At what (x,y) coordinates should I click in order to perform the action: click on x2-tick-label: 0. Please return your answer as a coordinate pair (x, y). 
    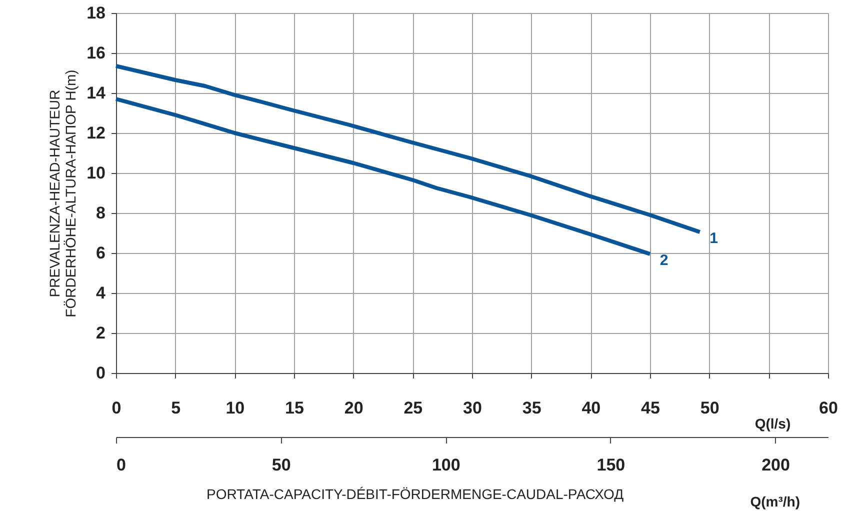
    Looking at the image, I should click on (121, 465).